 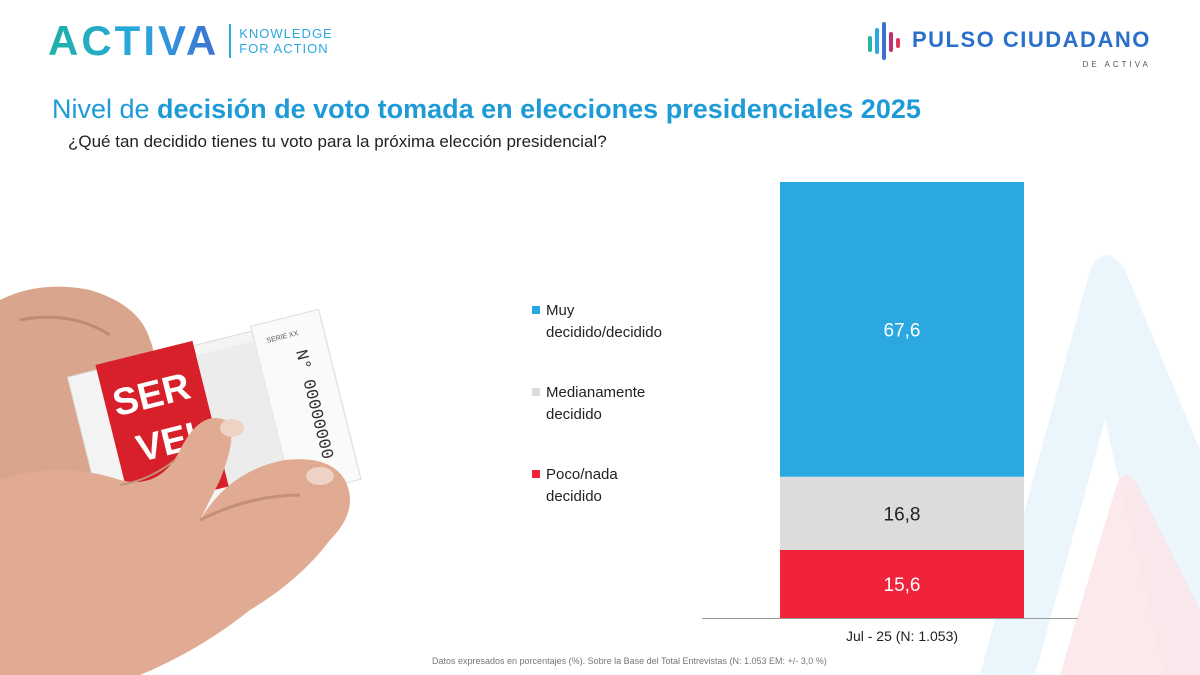 What do you see at coordinates (1090, 465) in the screenshot?
I see `background-swoosh` at bounding box center [1090, 465].